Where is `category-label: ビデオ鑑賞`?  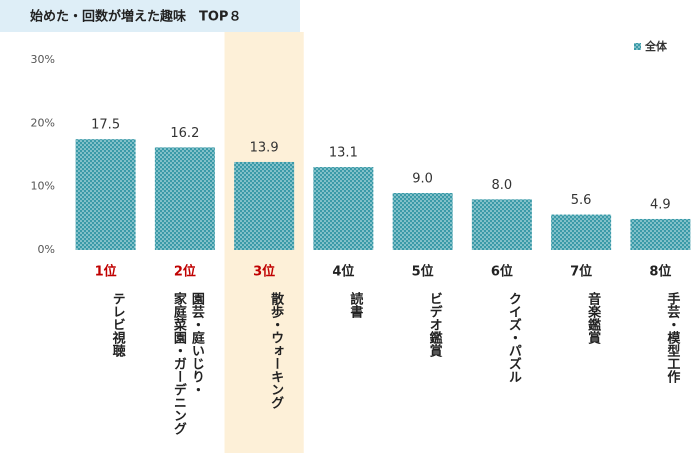 category-label: ビデオ鑑賞 is located at coordinates (434, 324).